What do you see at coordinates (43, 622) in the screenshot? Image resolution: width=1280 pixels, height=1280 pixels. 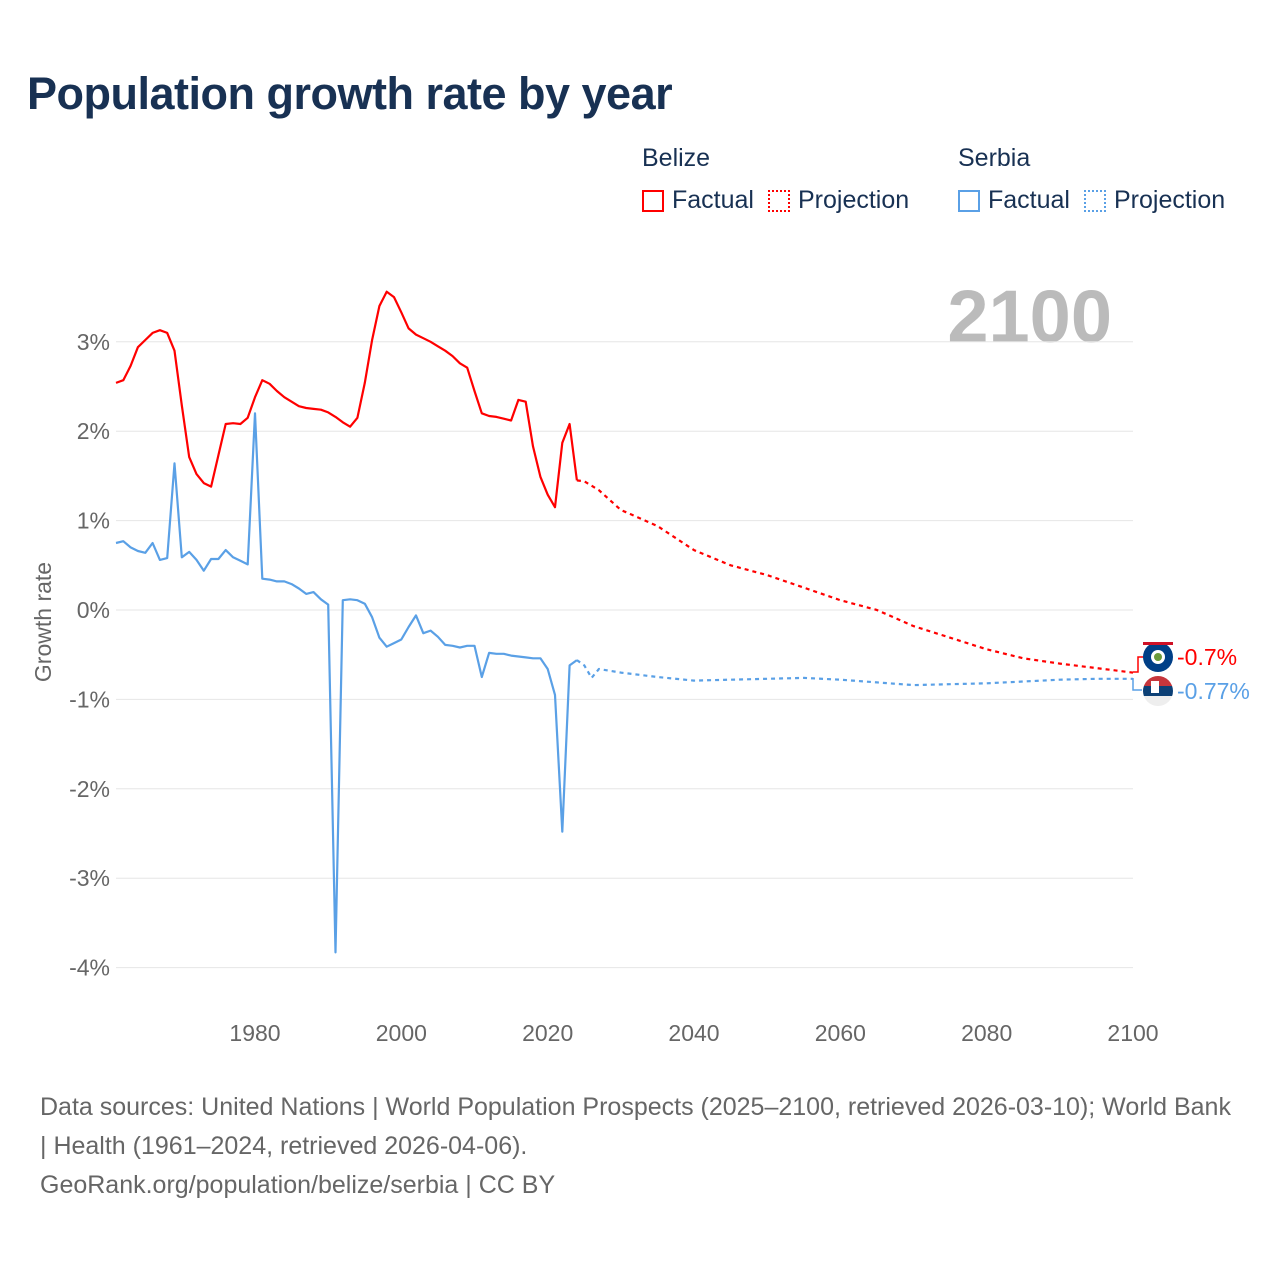 I see `y-axis-label: Growth rate` at bounding box center [43, 622].